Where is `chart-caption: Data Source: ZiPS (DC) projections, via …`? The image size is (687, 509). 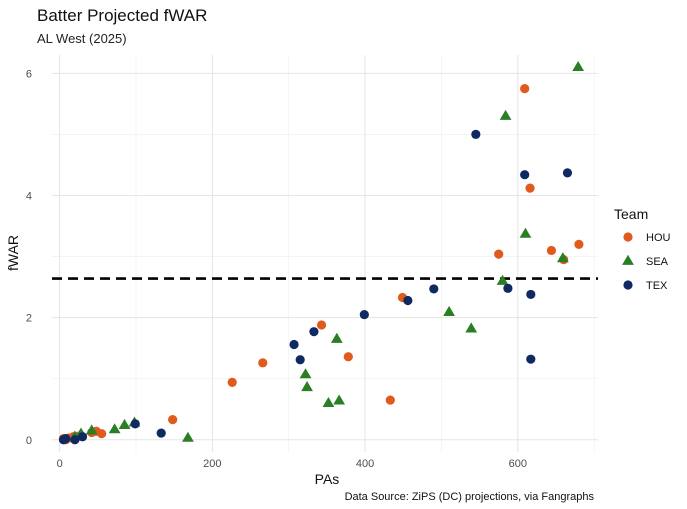 chart-caption: Data Source: ZiPS (DC) projections, via … is located at coordinates (470, 497).